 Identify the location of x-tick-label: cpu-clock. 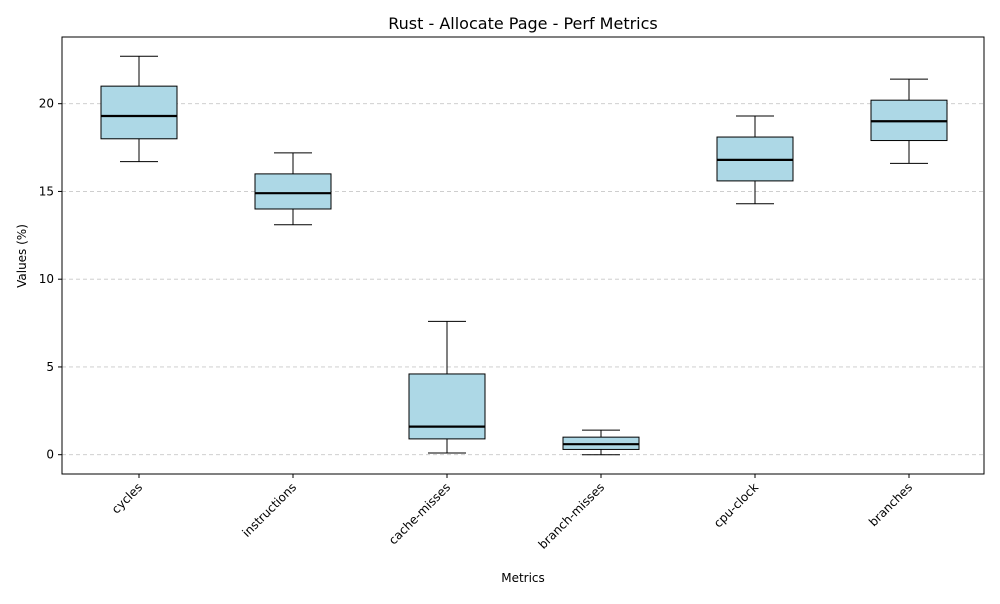
(736, 505).